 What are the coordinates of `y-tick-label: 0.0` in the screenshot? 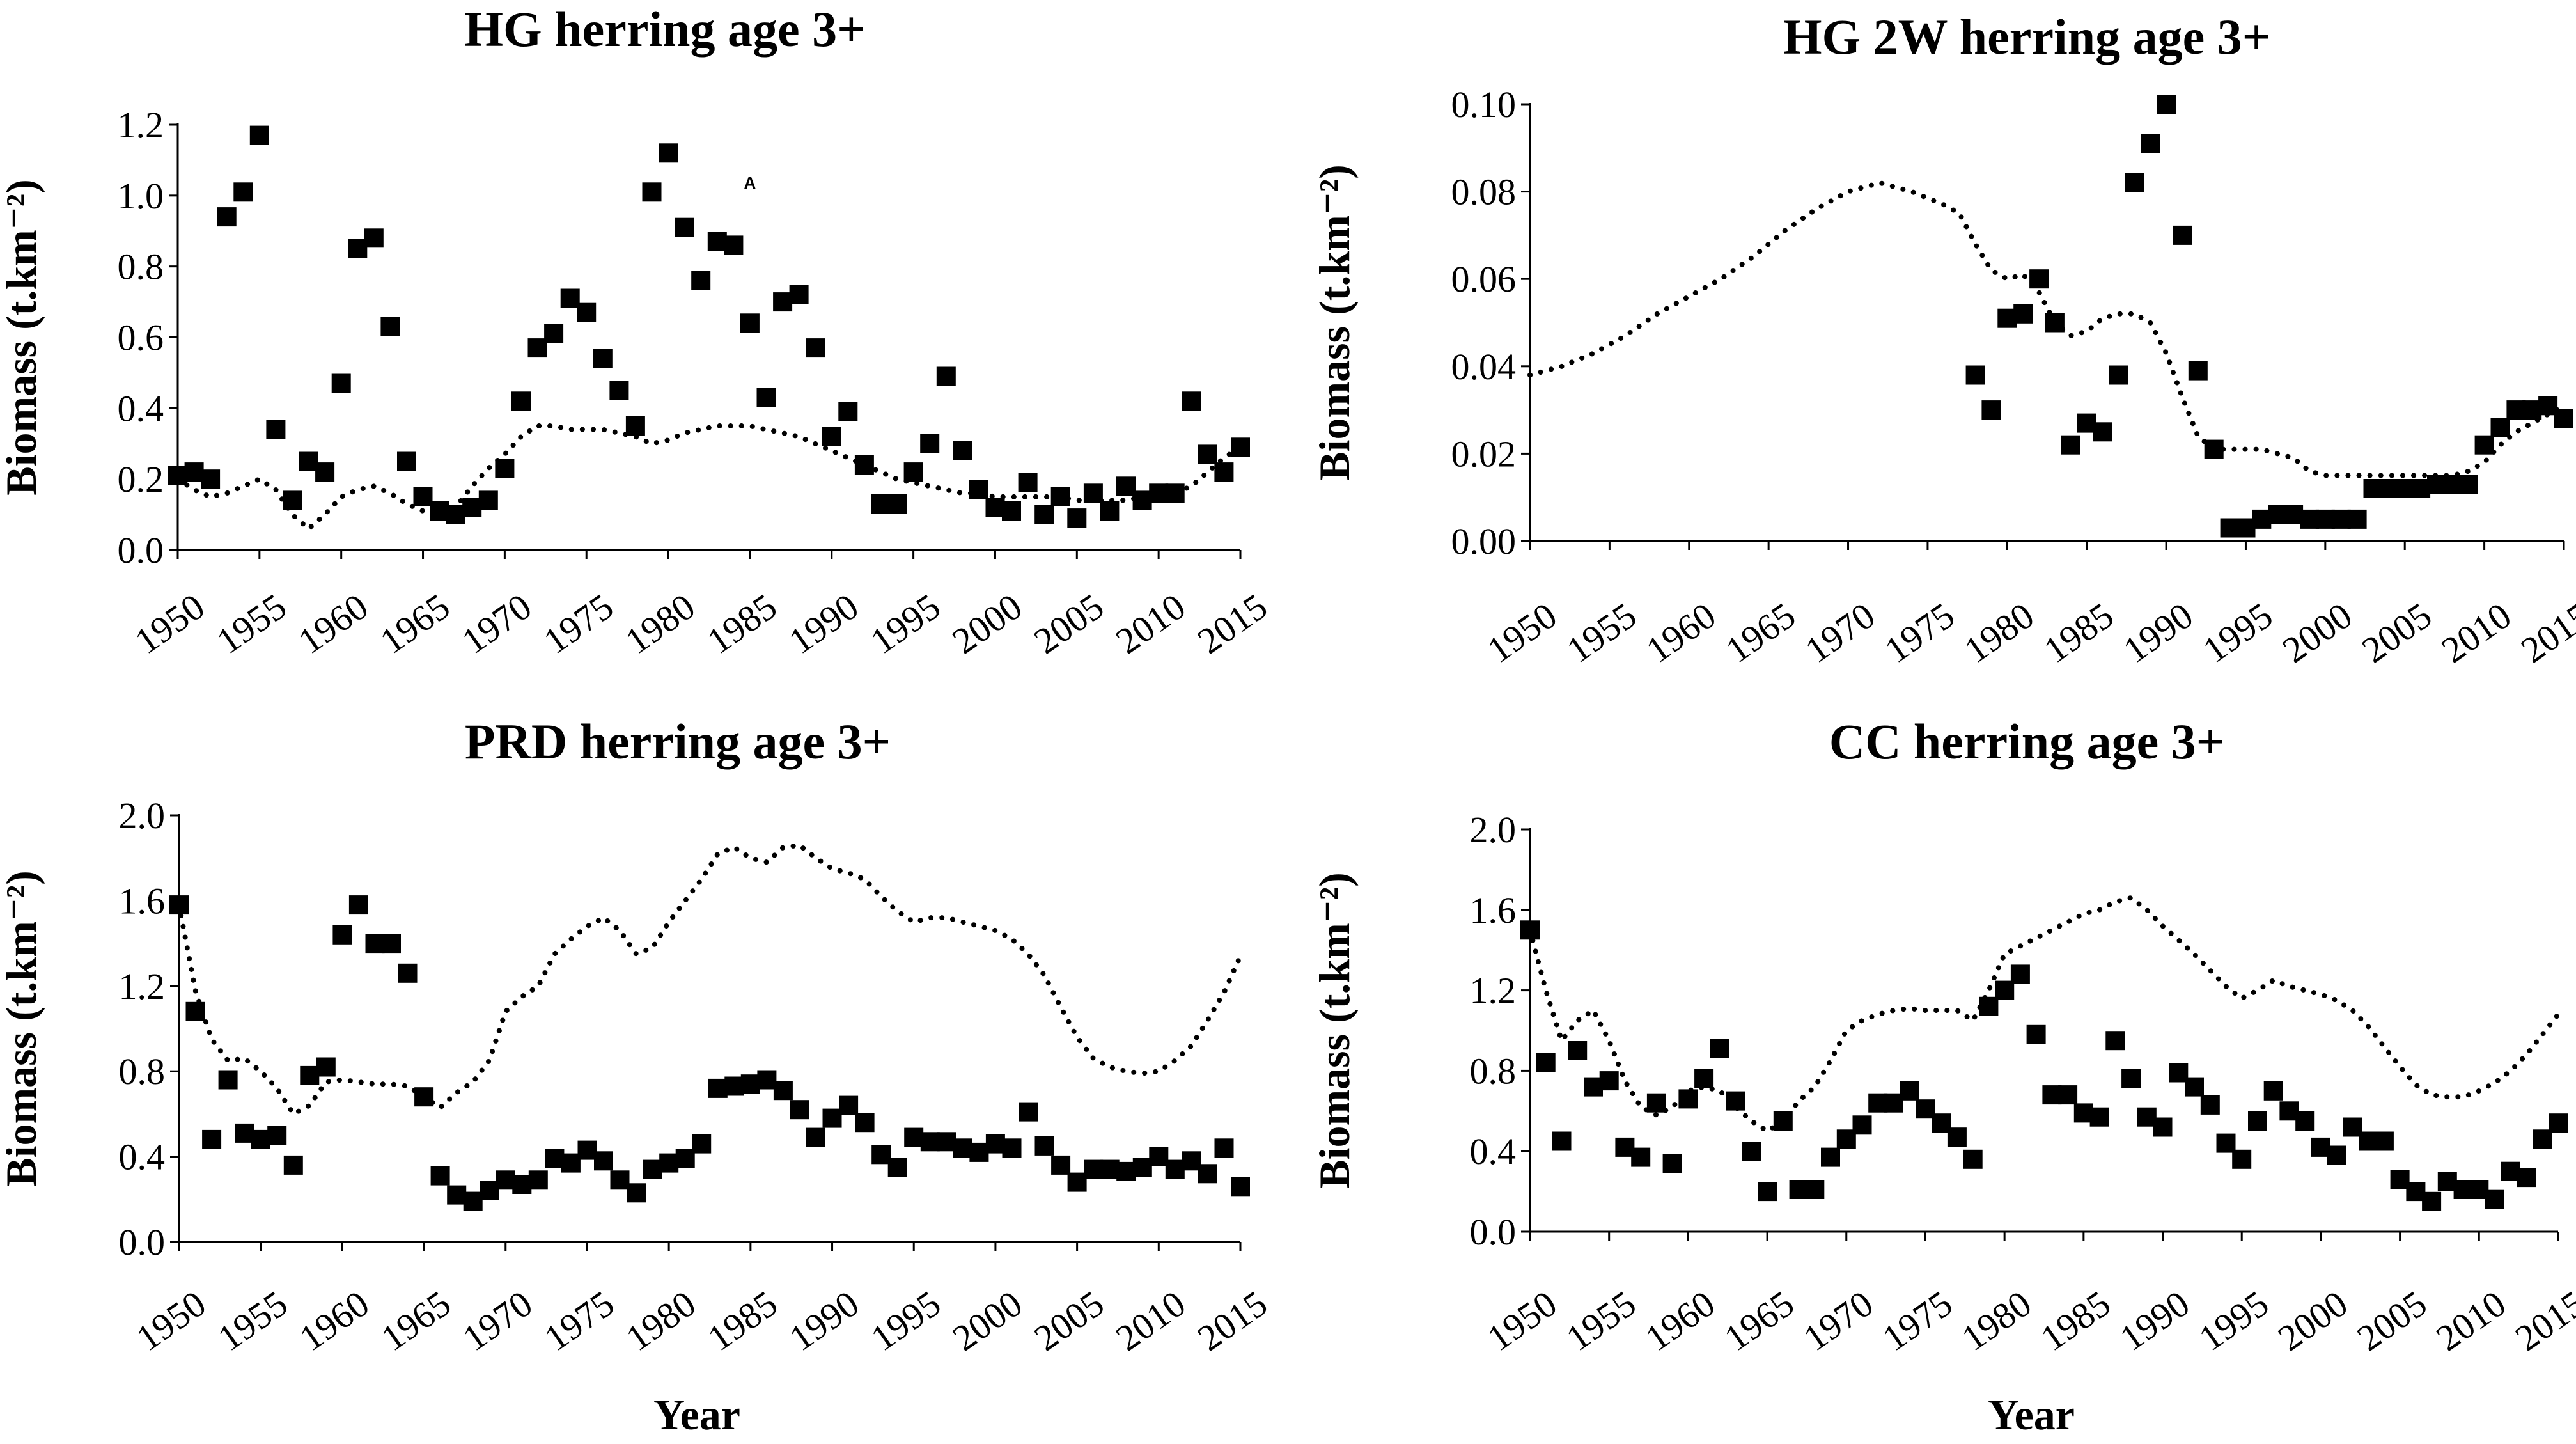 It's located at (141, 550).